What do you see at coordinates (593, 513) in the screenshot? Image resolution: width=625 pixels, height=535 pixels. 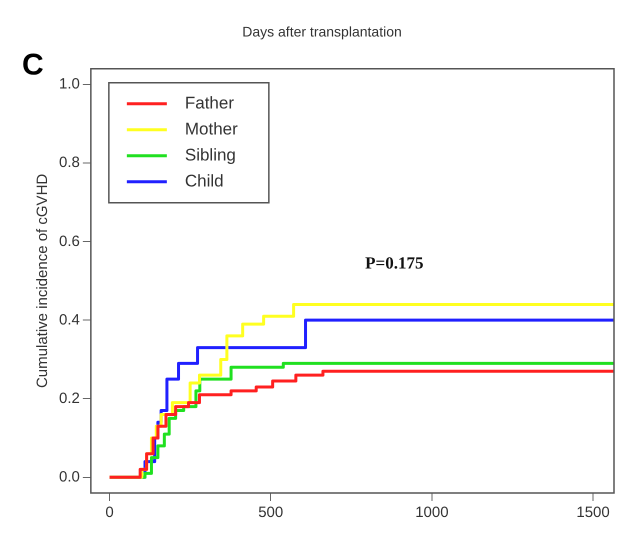 I see `x-tick-label: 1500` at bounding box center [593, 513].